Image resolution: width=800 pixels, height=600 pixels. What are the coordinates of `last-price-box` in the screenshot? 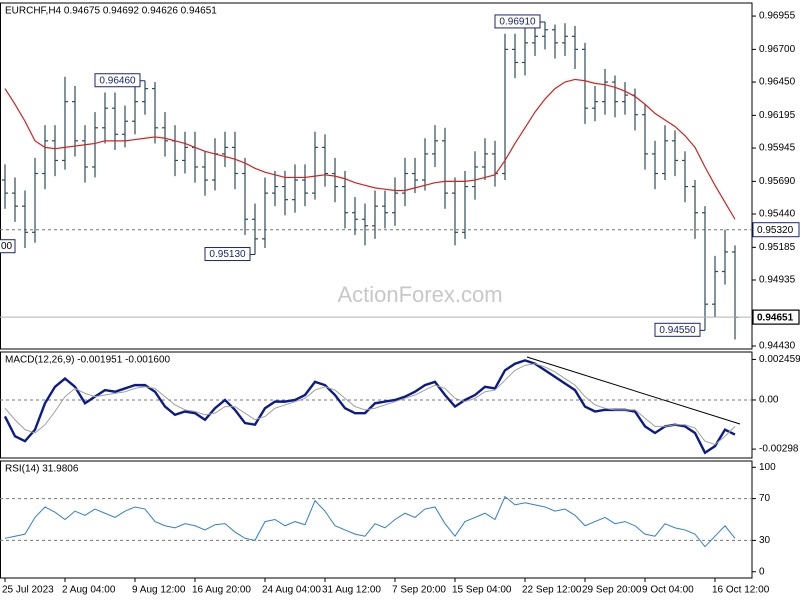 It's located at (776, 317).